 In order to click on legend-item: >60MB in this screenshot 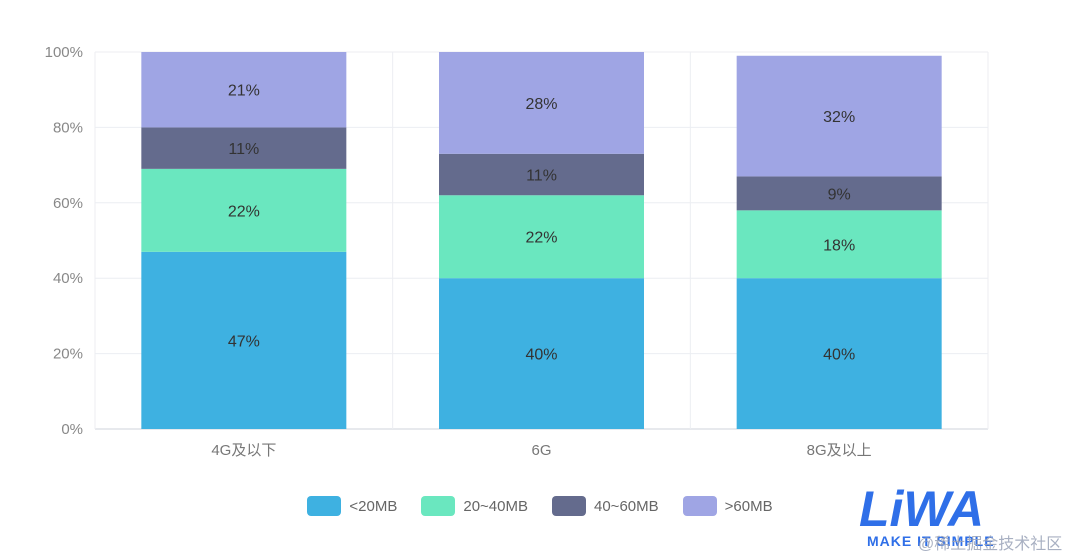, I will do `click(727, 506)`.